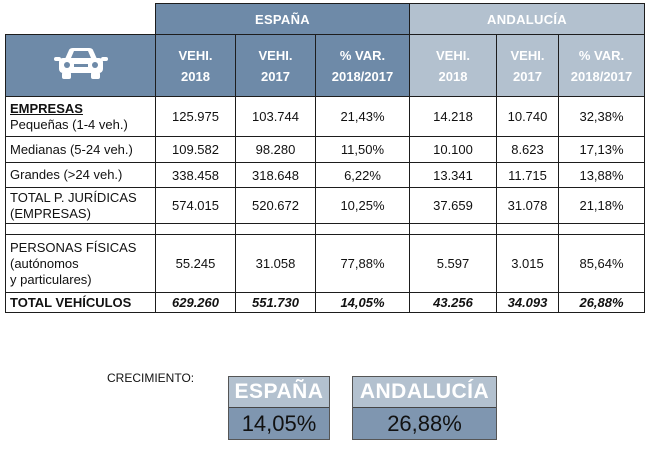 This screenshot has width=650, height=467. What do you see at coordinates (80, 302) in the screenshot?
I see `row-label-total: TOTAL VEHÍCULOS` at bounding box center [80, 302].